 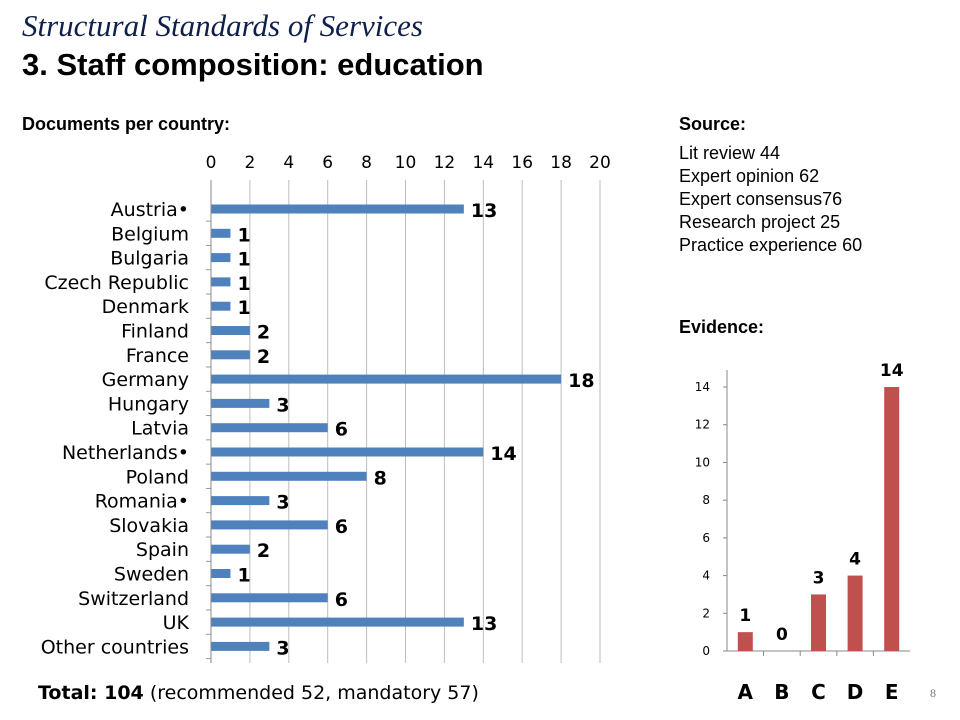 I want to click on y-tick-label: 4, so click(x=706, y=576).